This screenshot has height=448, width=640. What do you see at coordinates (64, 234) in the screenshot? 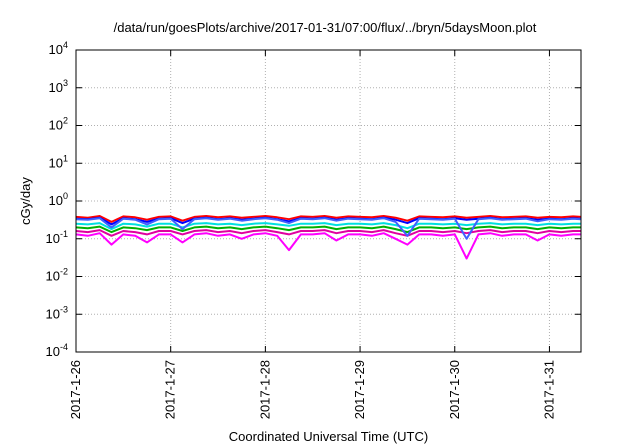
I see `y-tick-exponent: -1` at bounding box center [64, 234].